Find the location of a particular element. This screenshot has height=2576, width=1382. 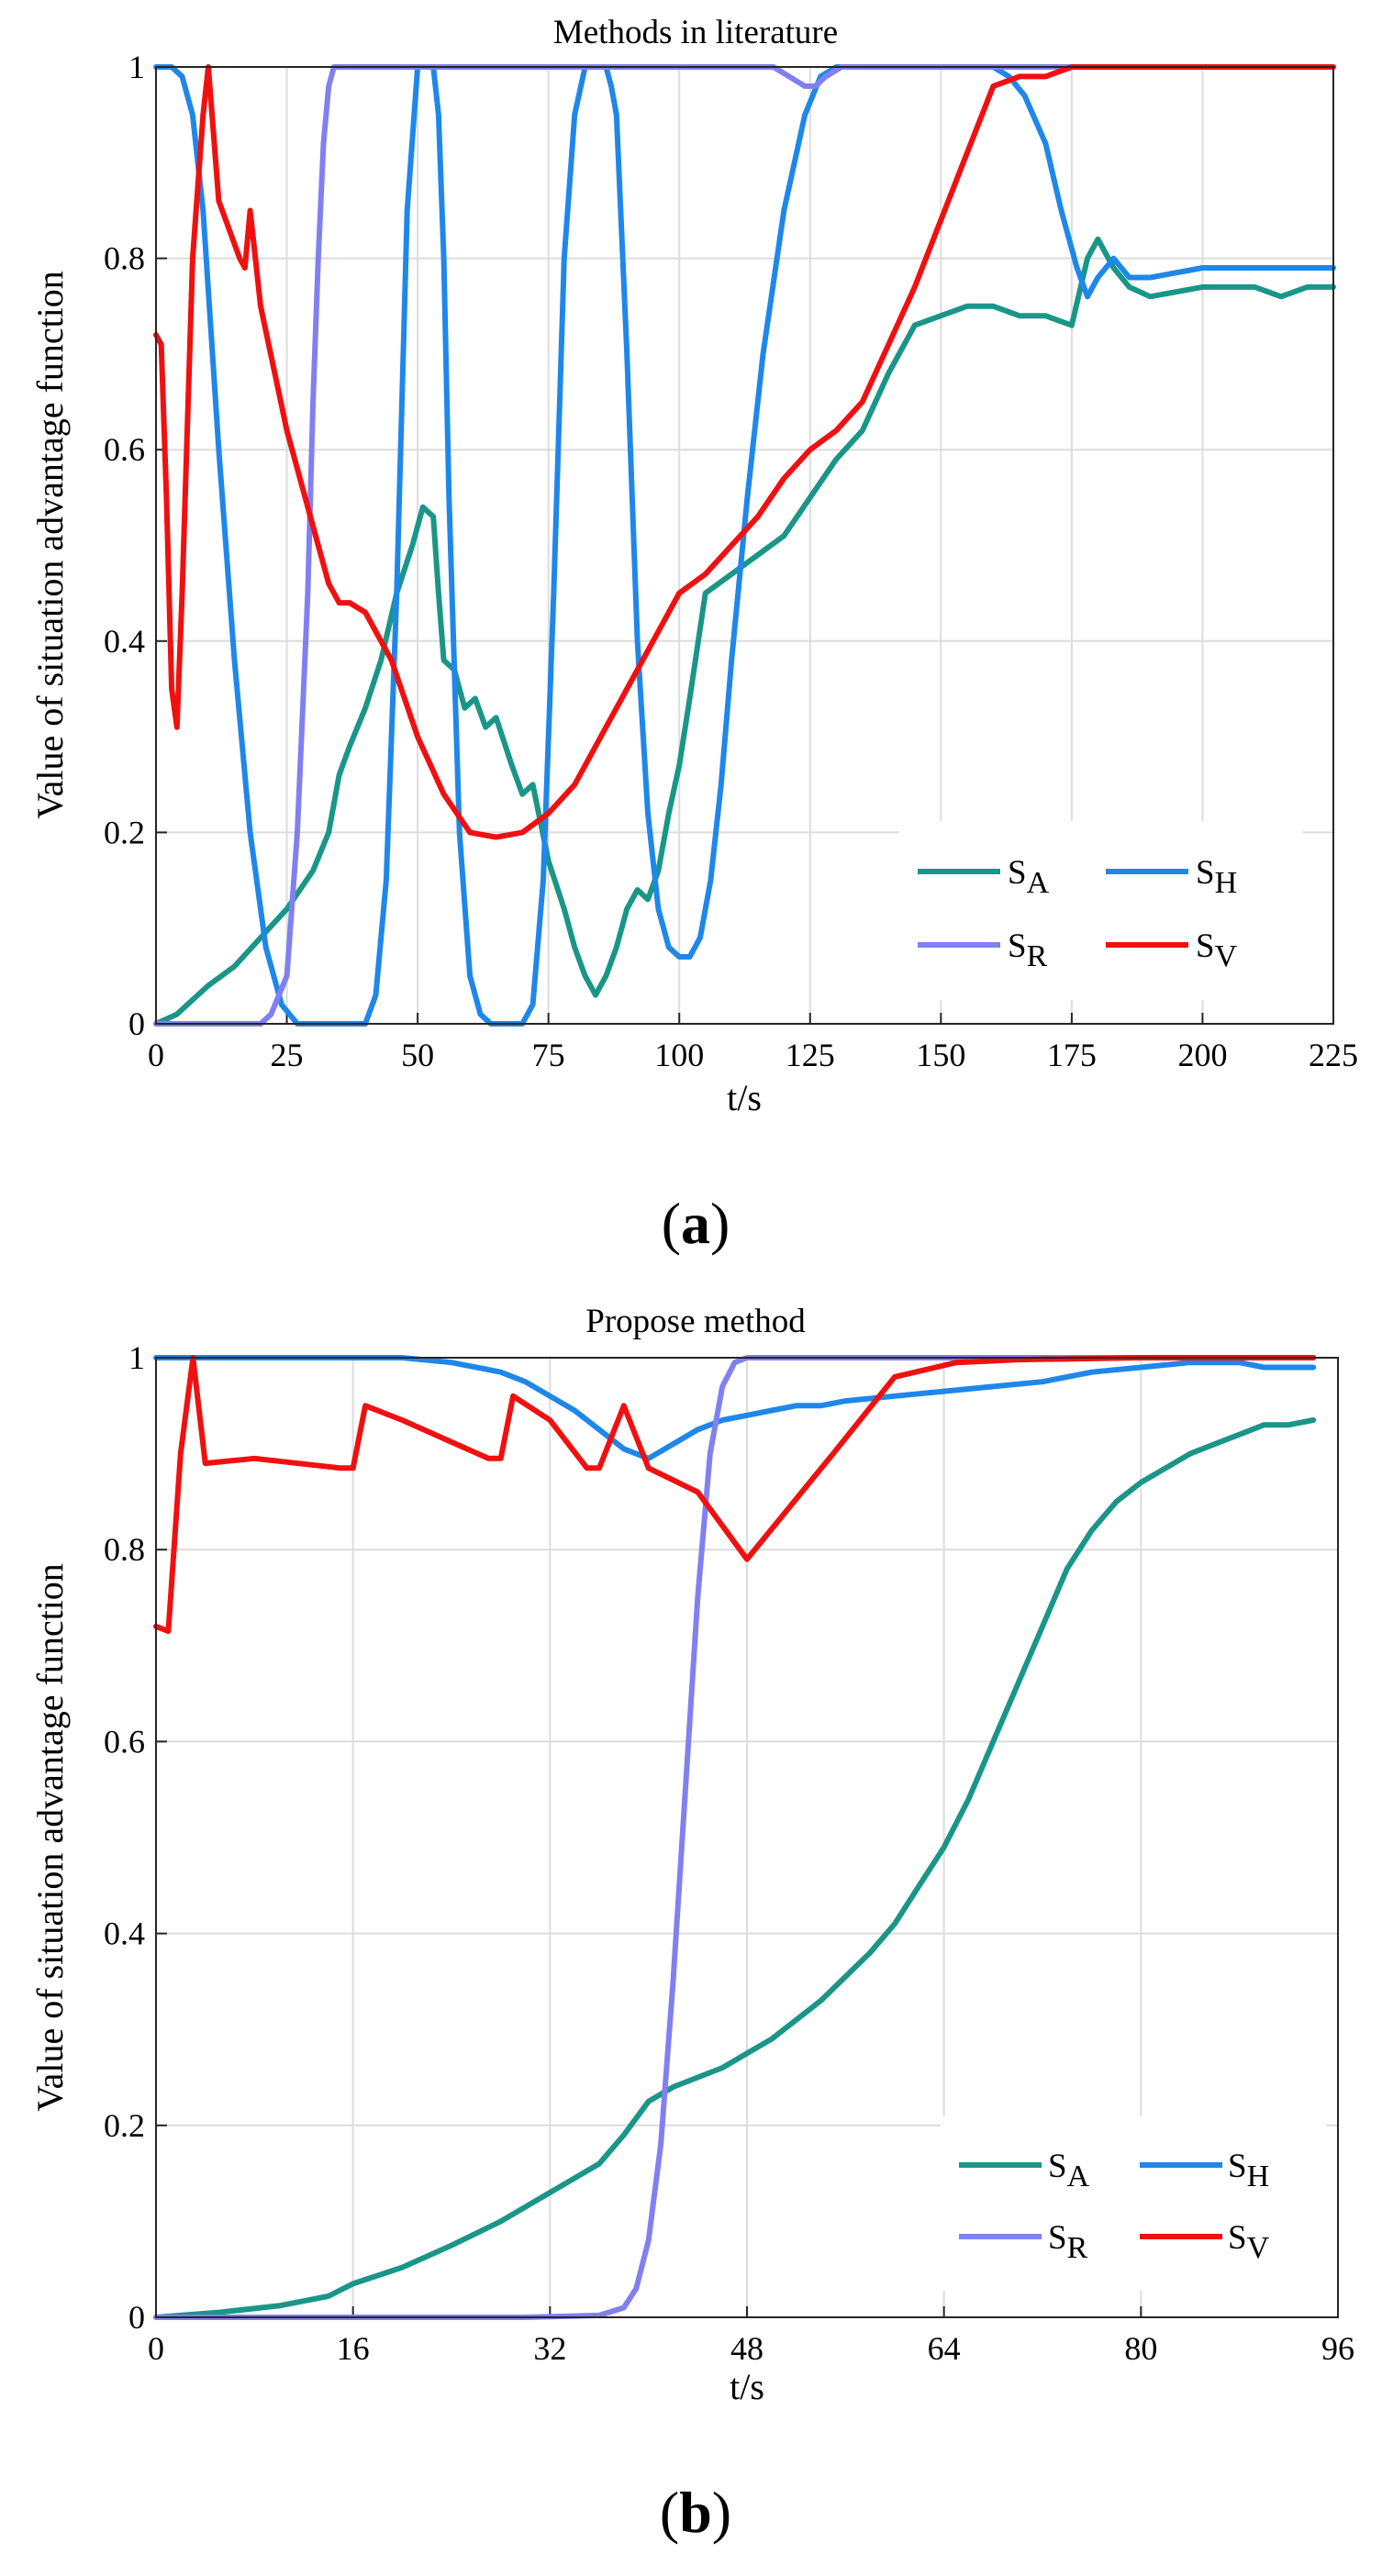

x-tick-label: 96 is located at coordinates (1337, 2348).